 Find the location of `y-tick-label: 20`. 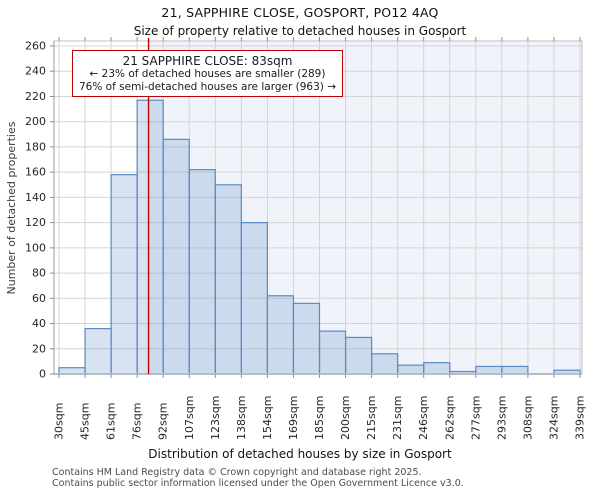

y-tick-label: 20 is located at coordinates (39, 348).